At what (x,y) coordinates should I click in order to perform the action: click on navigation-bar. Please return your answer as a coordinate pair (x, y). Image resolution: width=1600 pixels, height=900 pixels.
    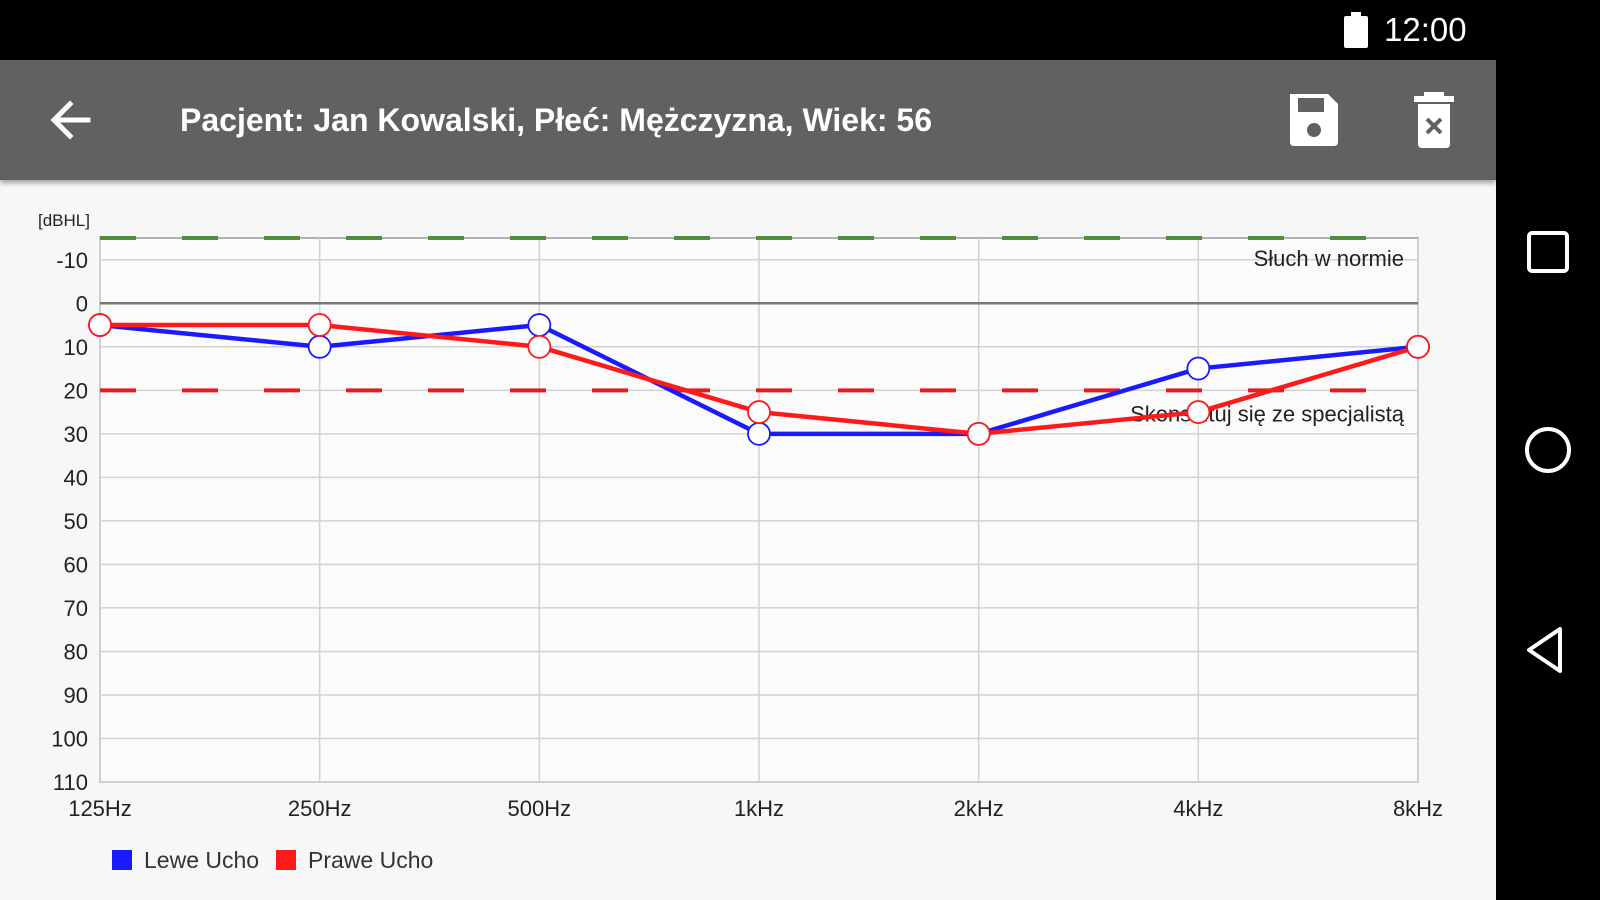
    Looking at the image, I should click on (1548, 450).